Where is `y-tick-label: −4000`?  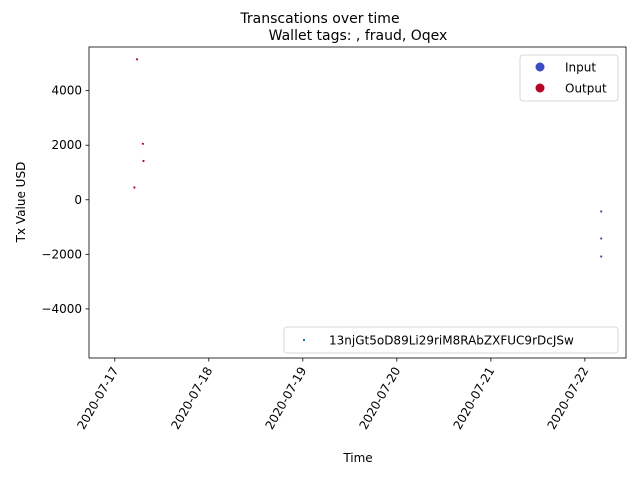
y-tick-label: −4000 is located at coordinates (61, 309).